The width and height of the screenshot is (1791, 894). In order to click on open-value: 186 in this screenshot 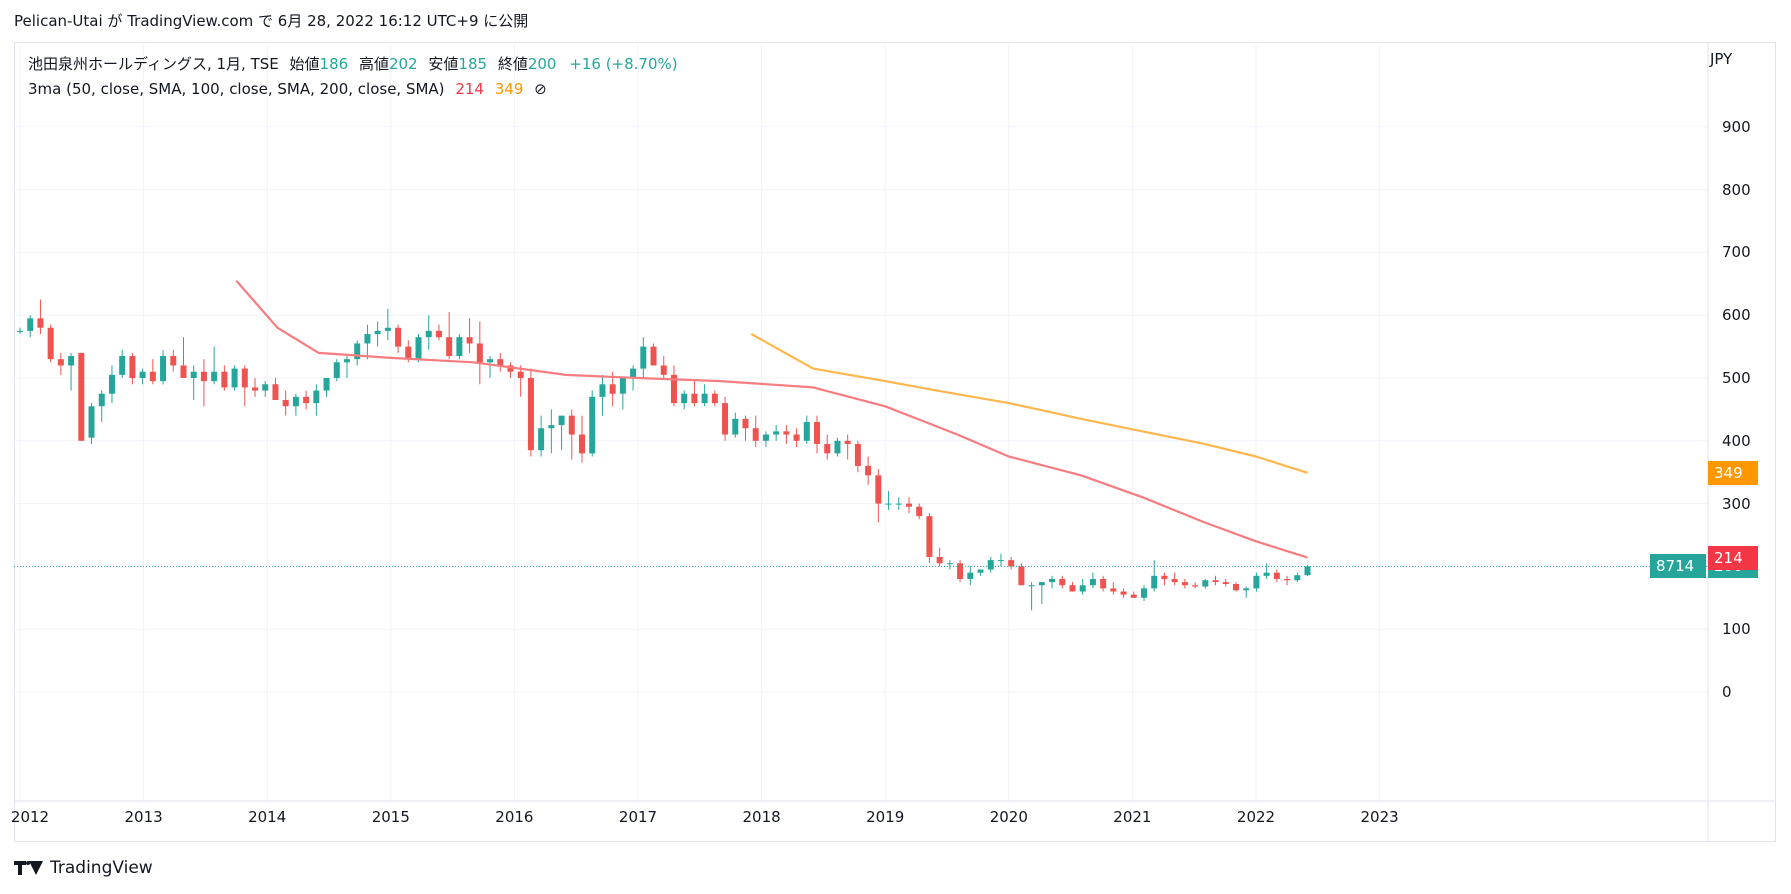, I will do `click(334, 64)`.